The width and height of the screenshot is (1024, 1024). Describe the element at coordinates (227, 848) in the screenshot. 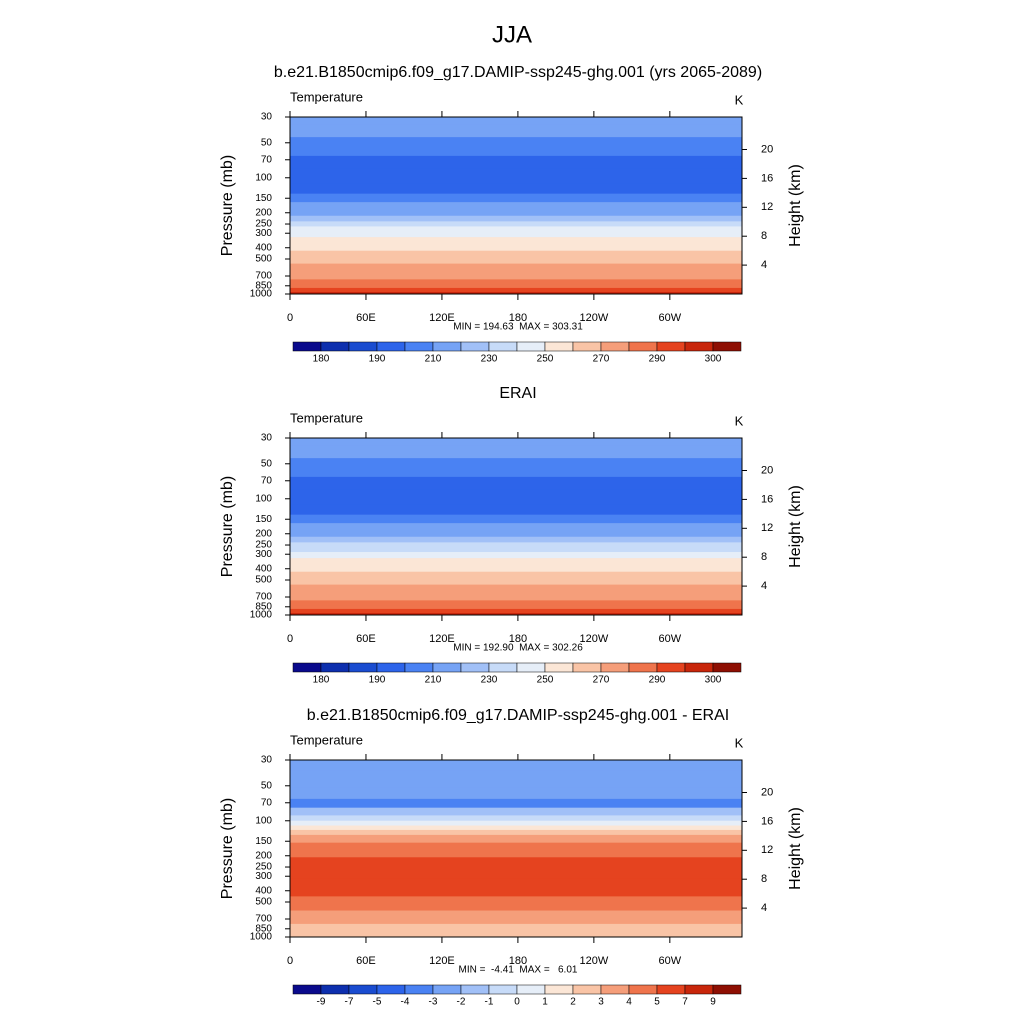

I see `y-axis-title: Pressure (mb)` at that location.